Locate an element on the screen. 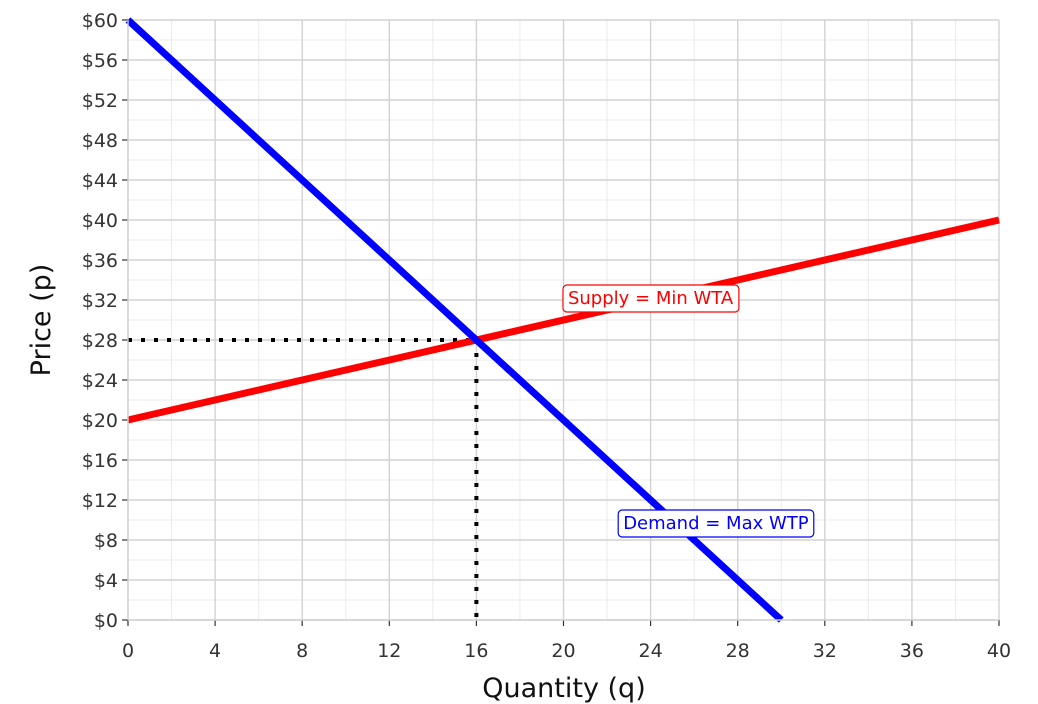 The image size is (1038, 704). y-tick-label: $32 is located at coordinates (100, 301).